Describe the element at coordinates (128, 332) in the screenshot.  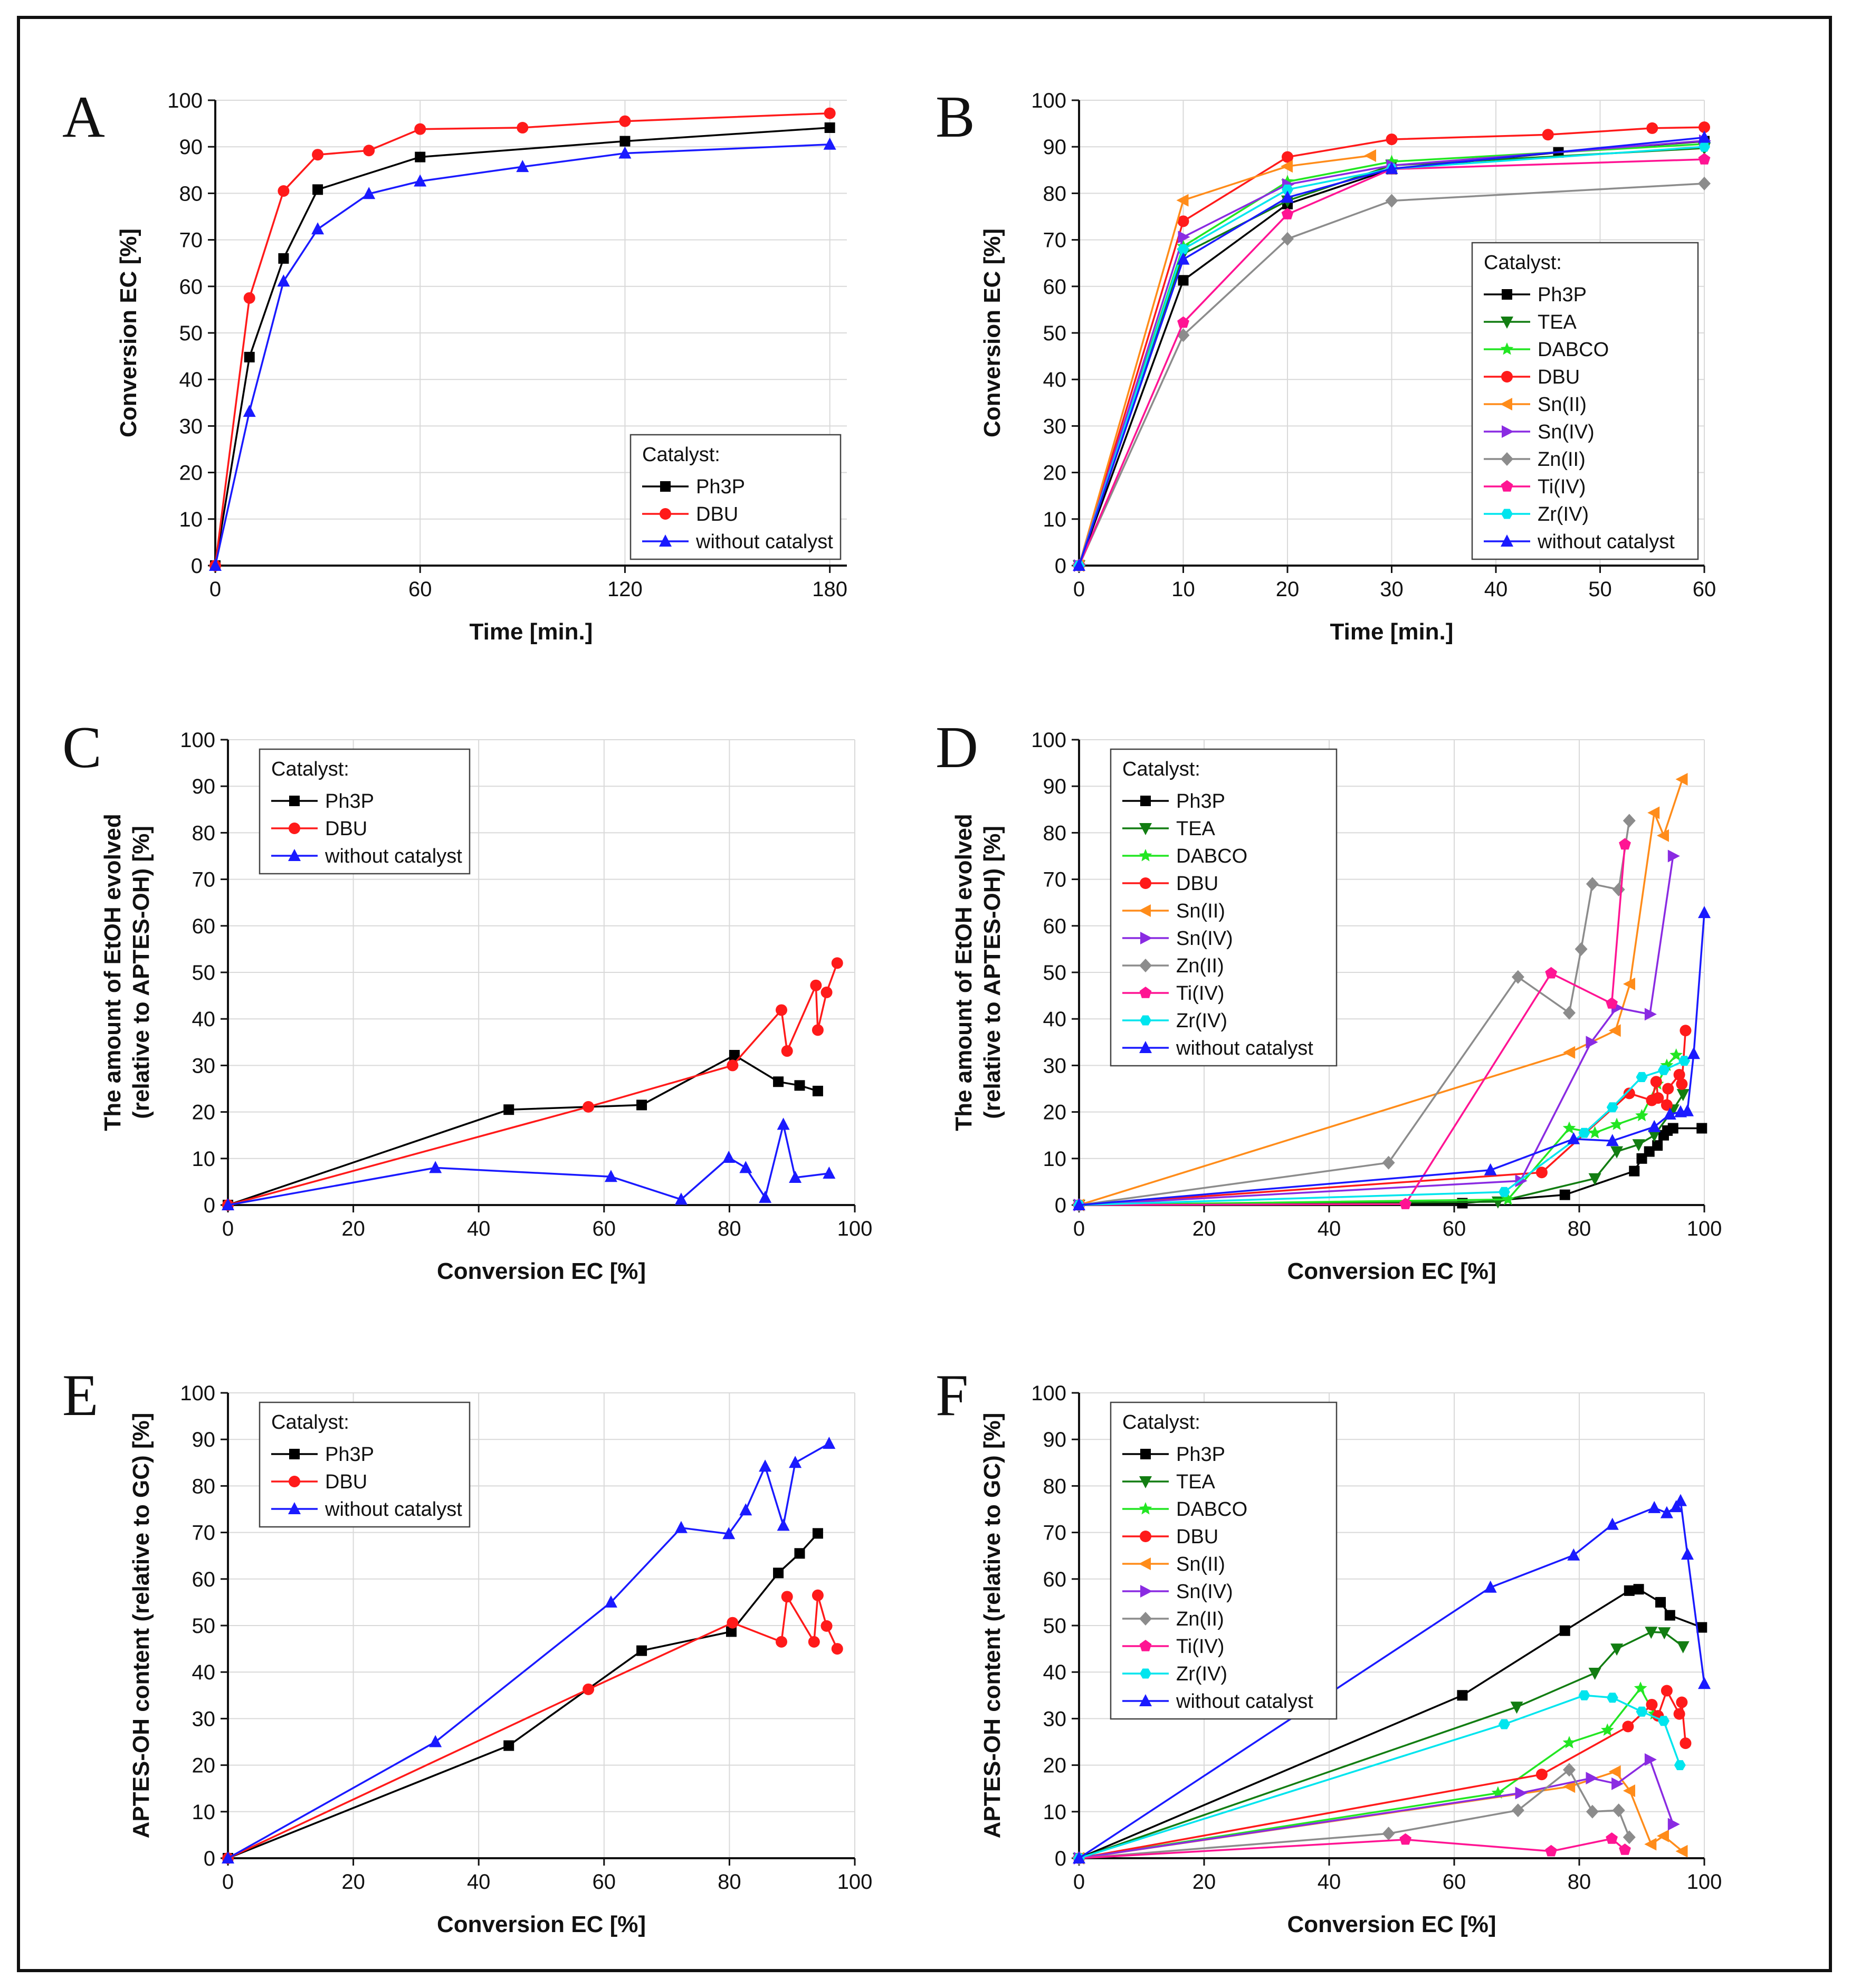
I see `y-axis-title: Conversion EC [%]` at that location.